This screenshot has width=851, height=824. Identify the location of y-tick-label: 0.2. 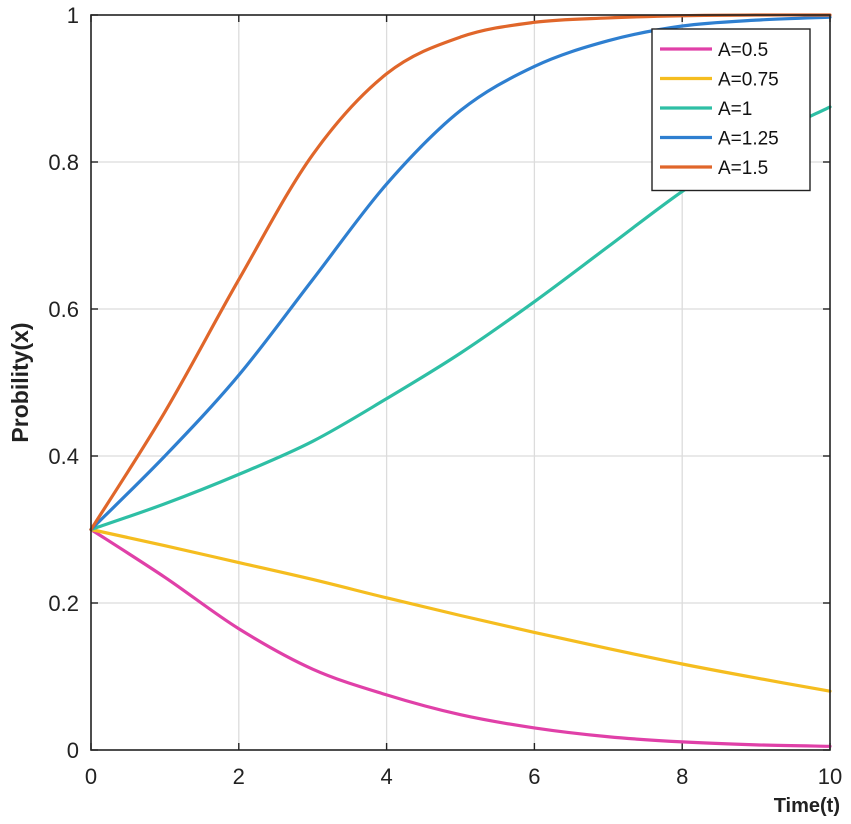
(63, 603).